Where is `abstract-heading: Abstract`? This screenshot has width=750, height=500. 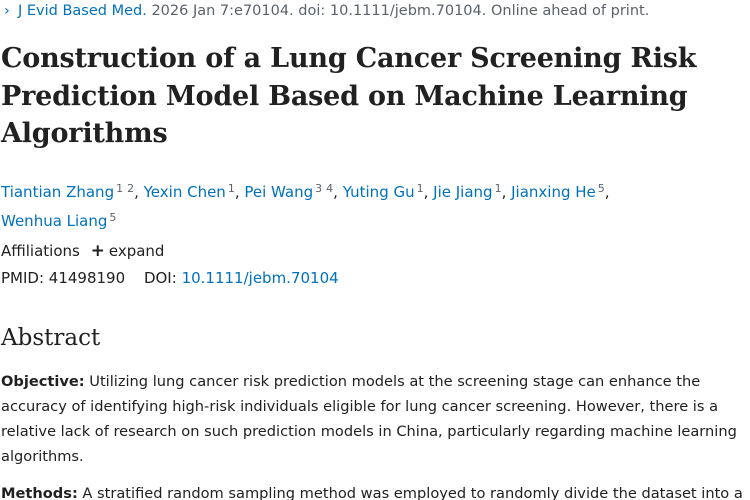
abstract-heading: Abstract is located at coordinates (51, 338).